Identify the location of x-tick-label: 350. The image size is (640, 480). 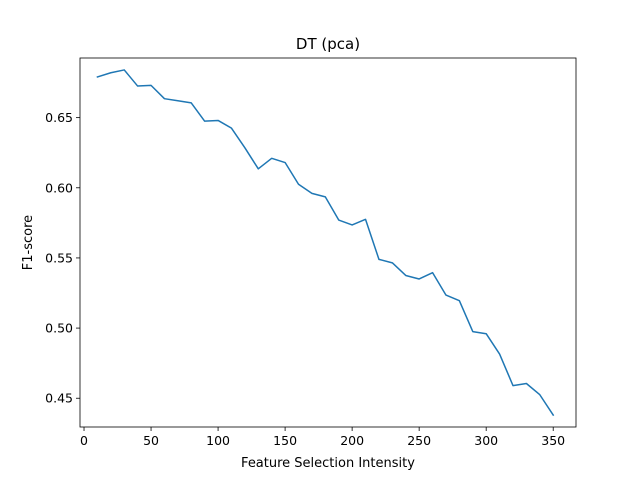
(553, 440).